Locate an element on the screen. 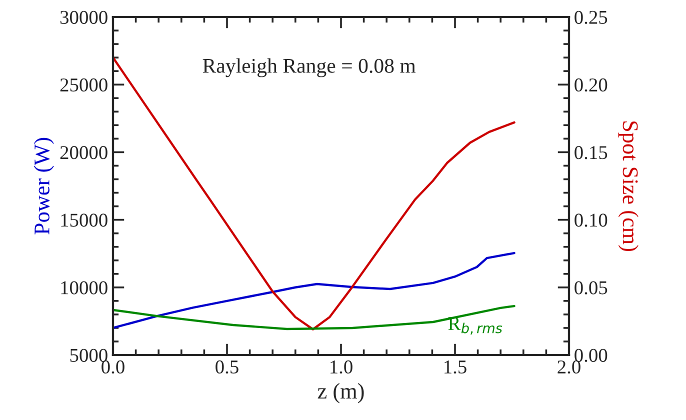 The width and height of the screenshot is (686, 420). y-tick-label: 25000 is located at coordinates (84, 85).